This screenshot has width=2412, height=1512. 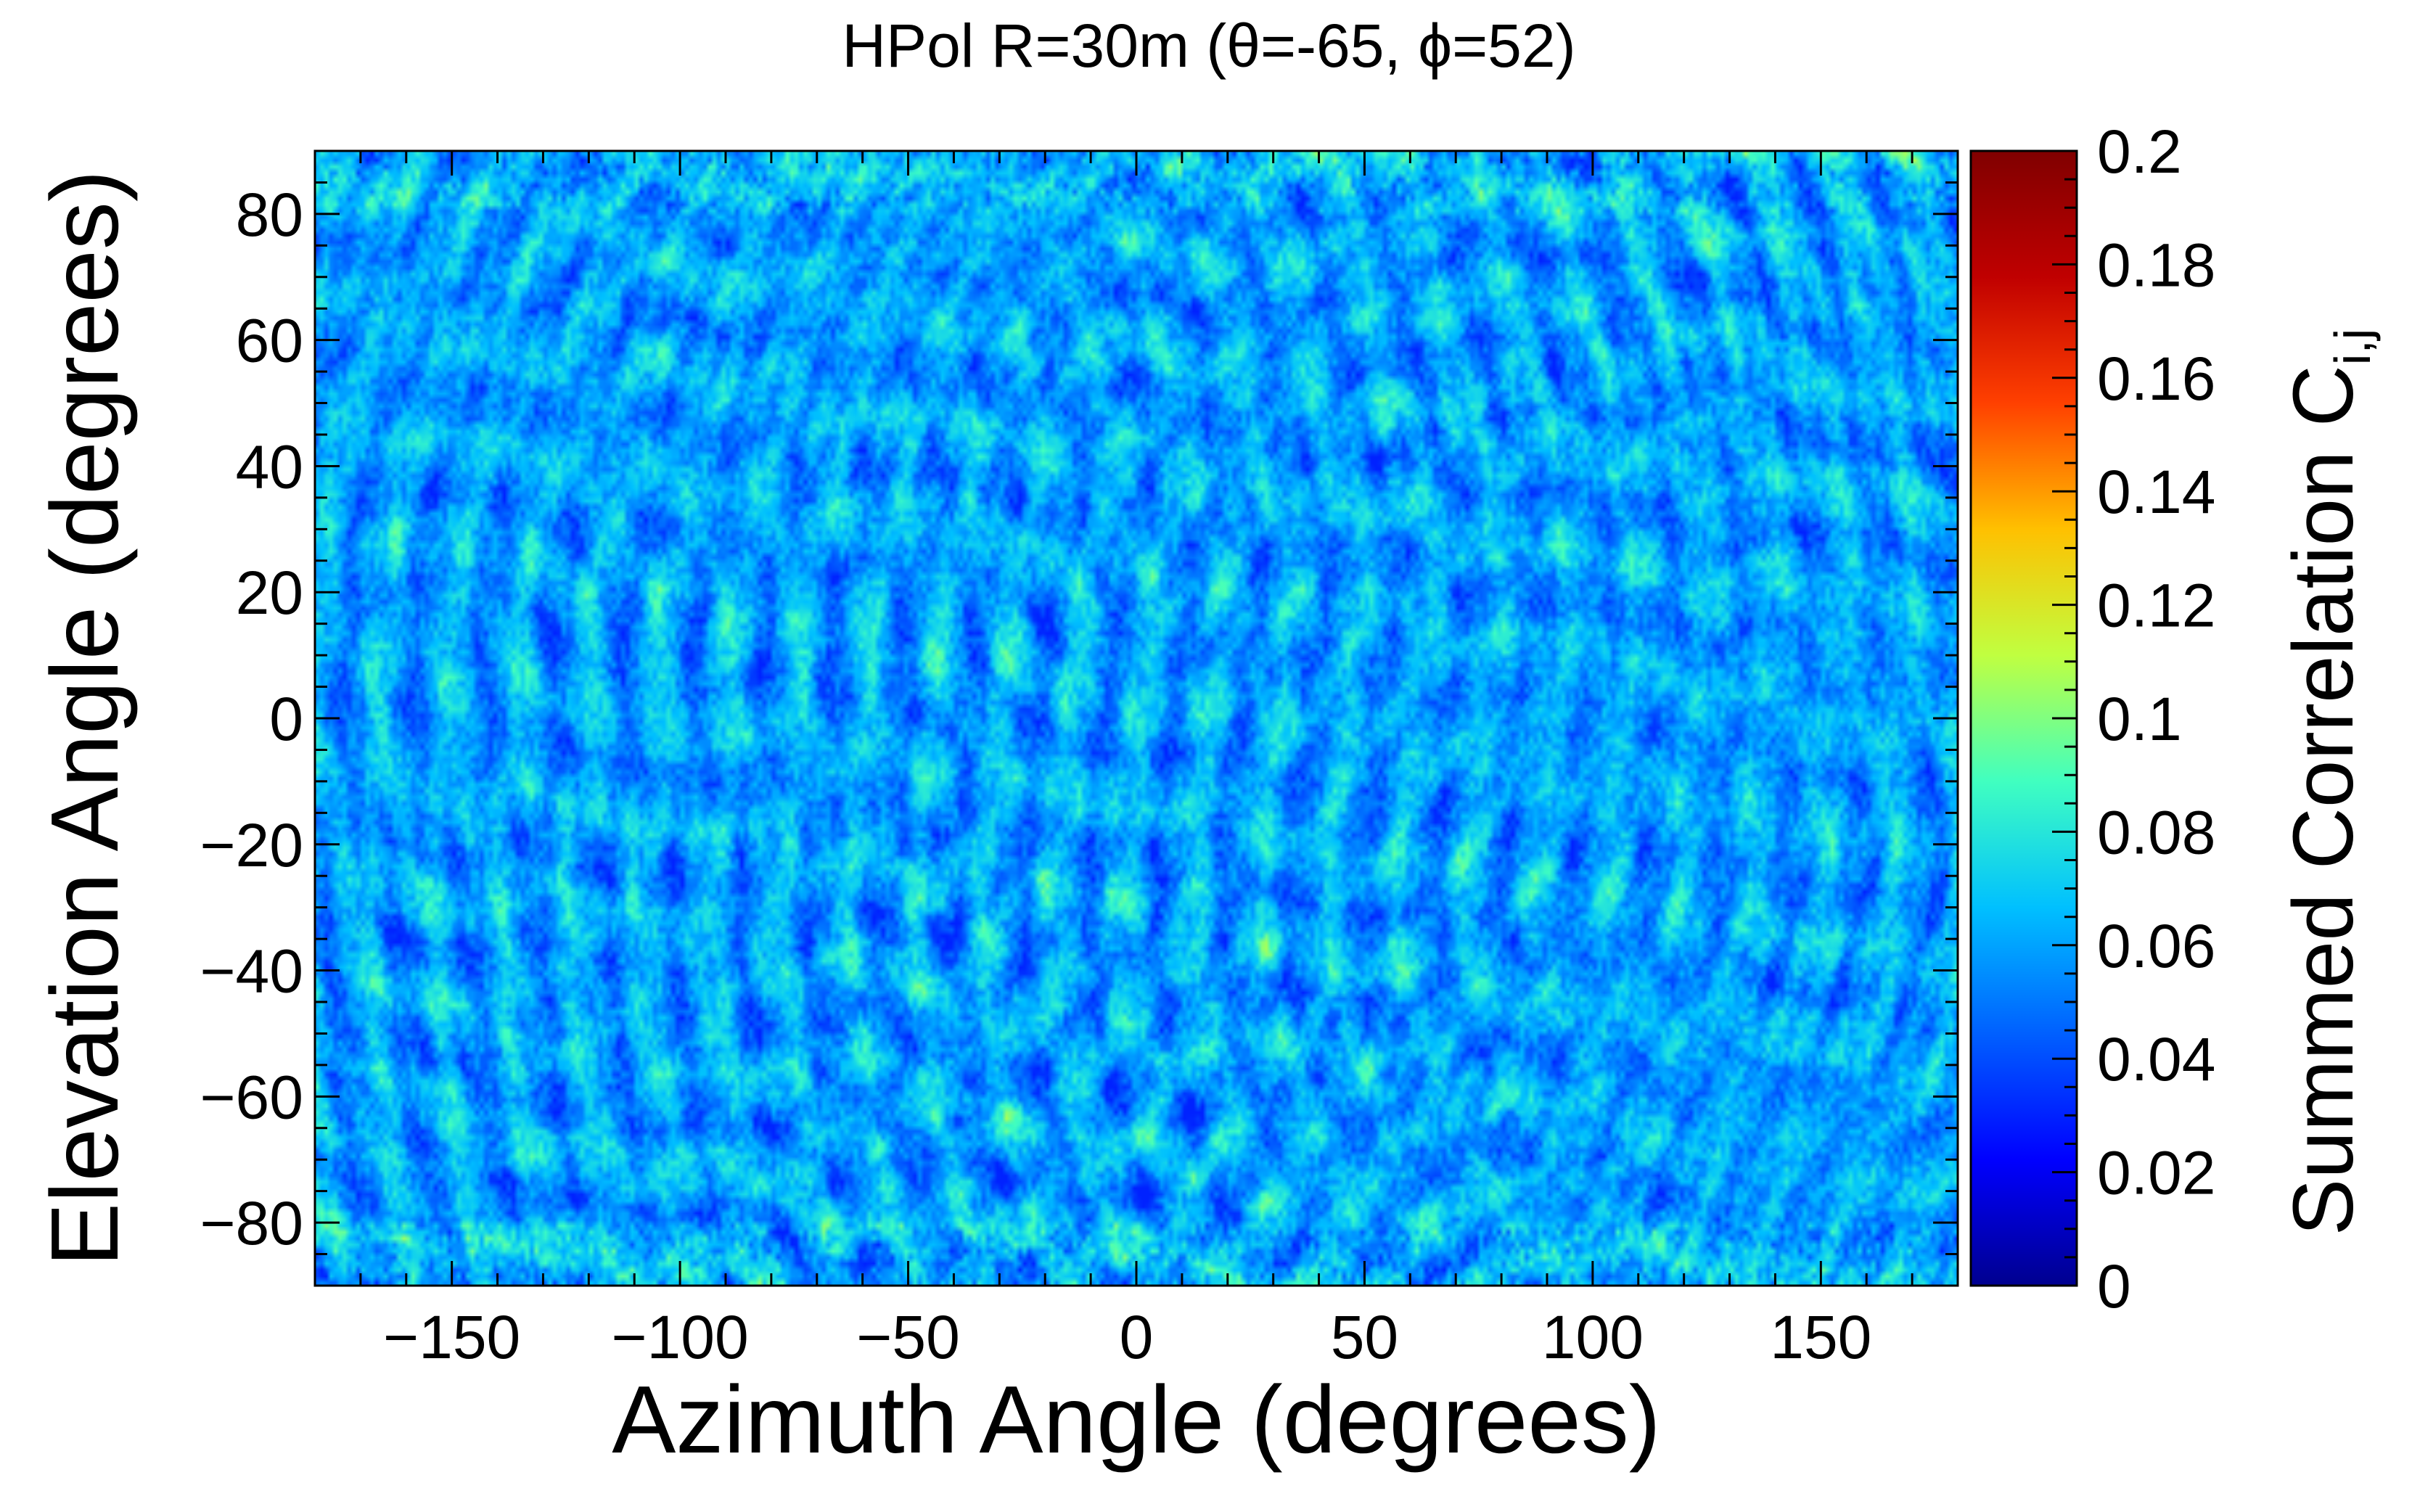 What do you see at coordinates (2156, 265) in the screenshot?
I see `color-bar-tick-label: 0.18` at bounding box center [2156, 265].